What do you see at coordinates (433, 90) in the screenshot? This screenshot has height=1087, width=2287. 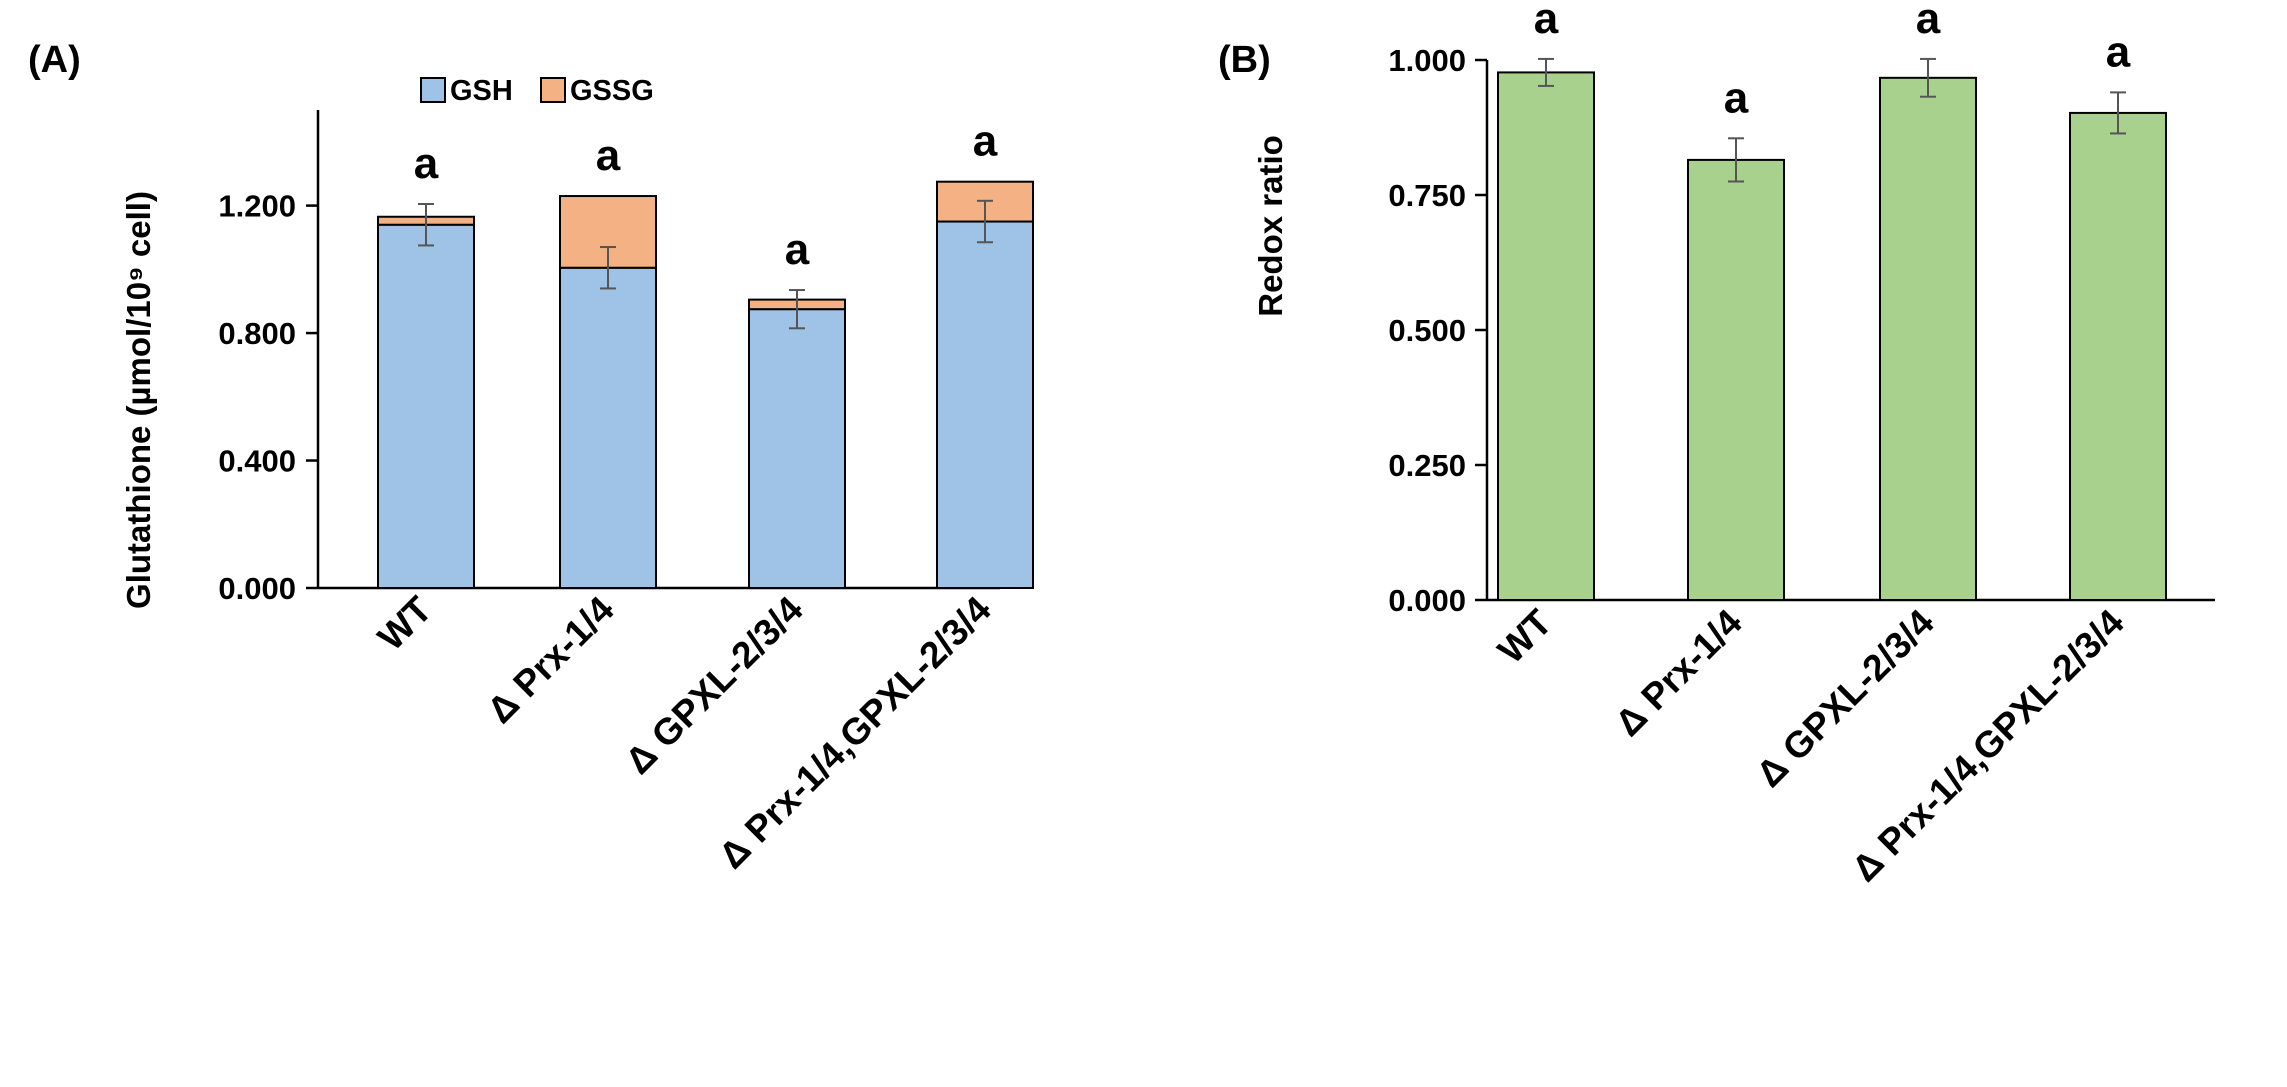 I see `legend-swatch-gsh` at bounding box center [433, 90].